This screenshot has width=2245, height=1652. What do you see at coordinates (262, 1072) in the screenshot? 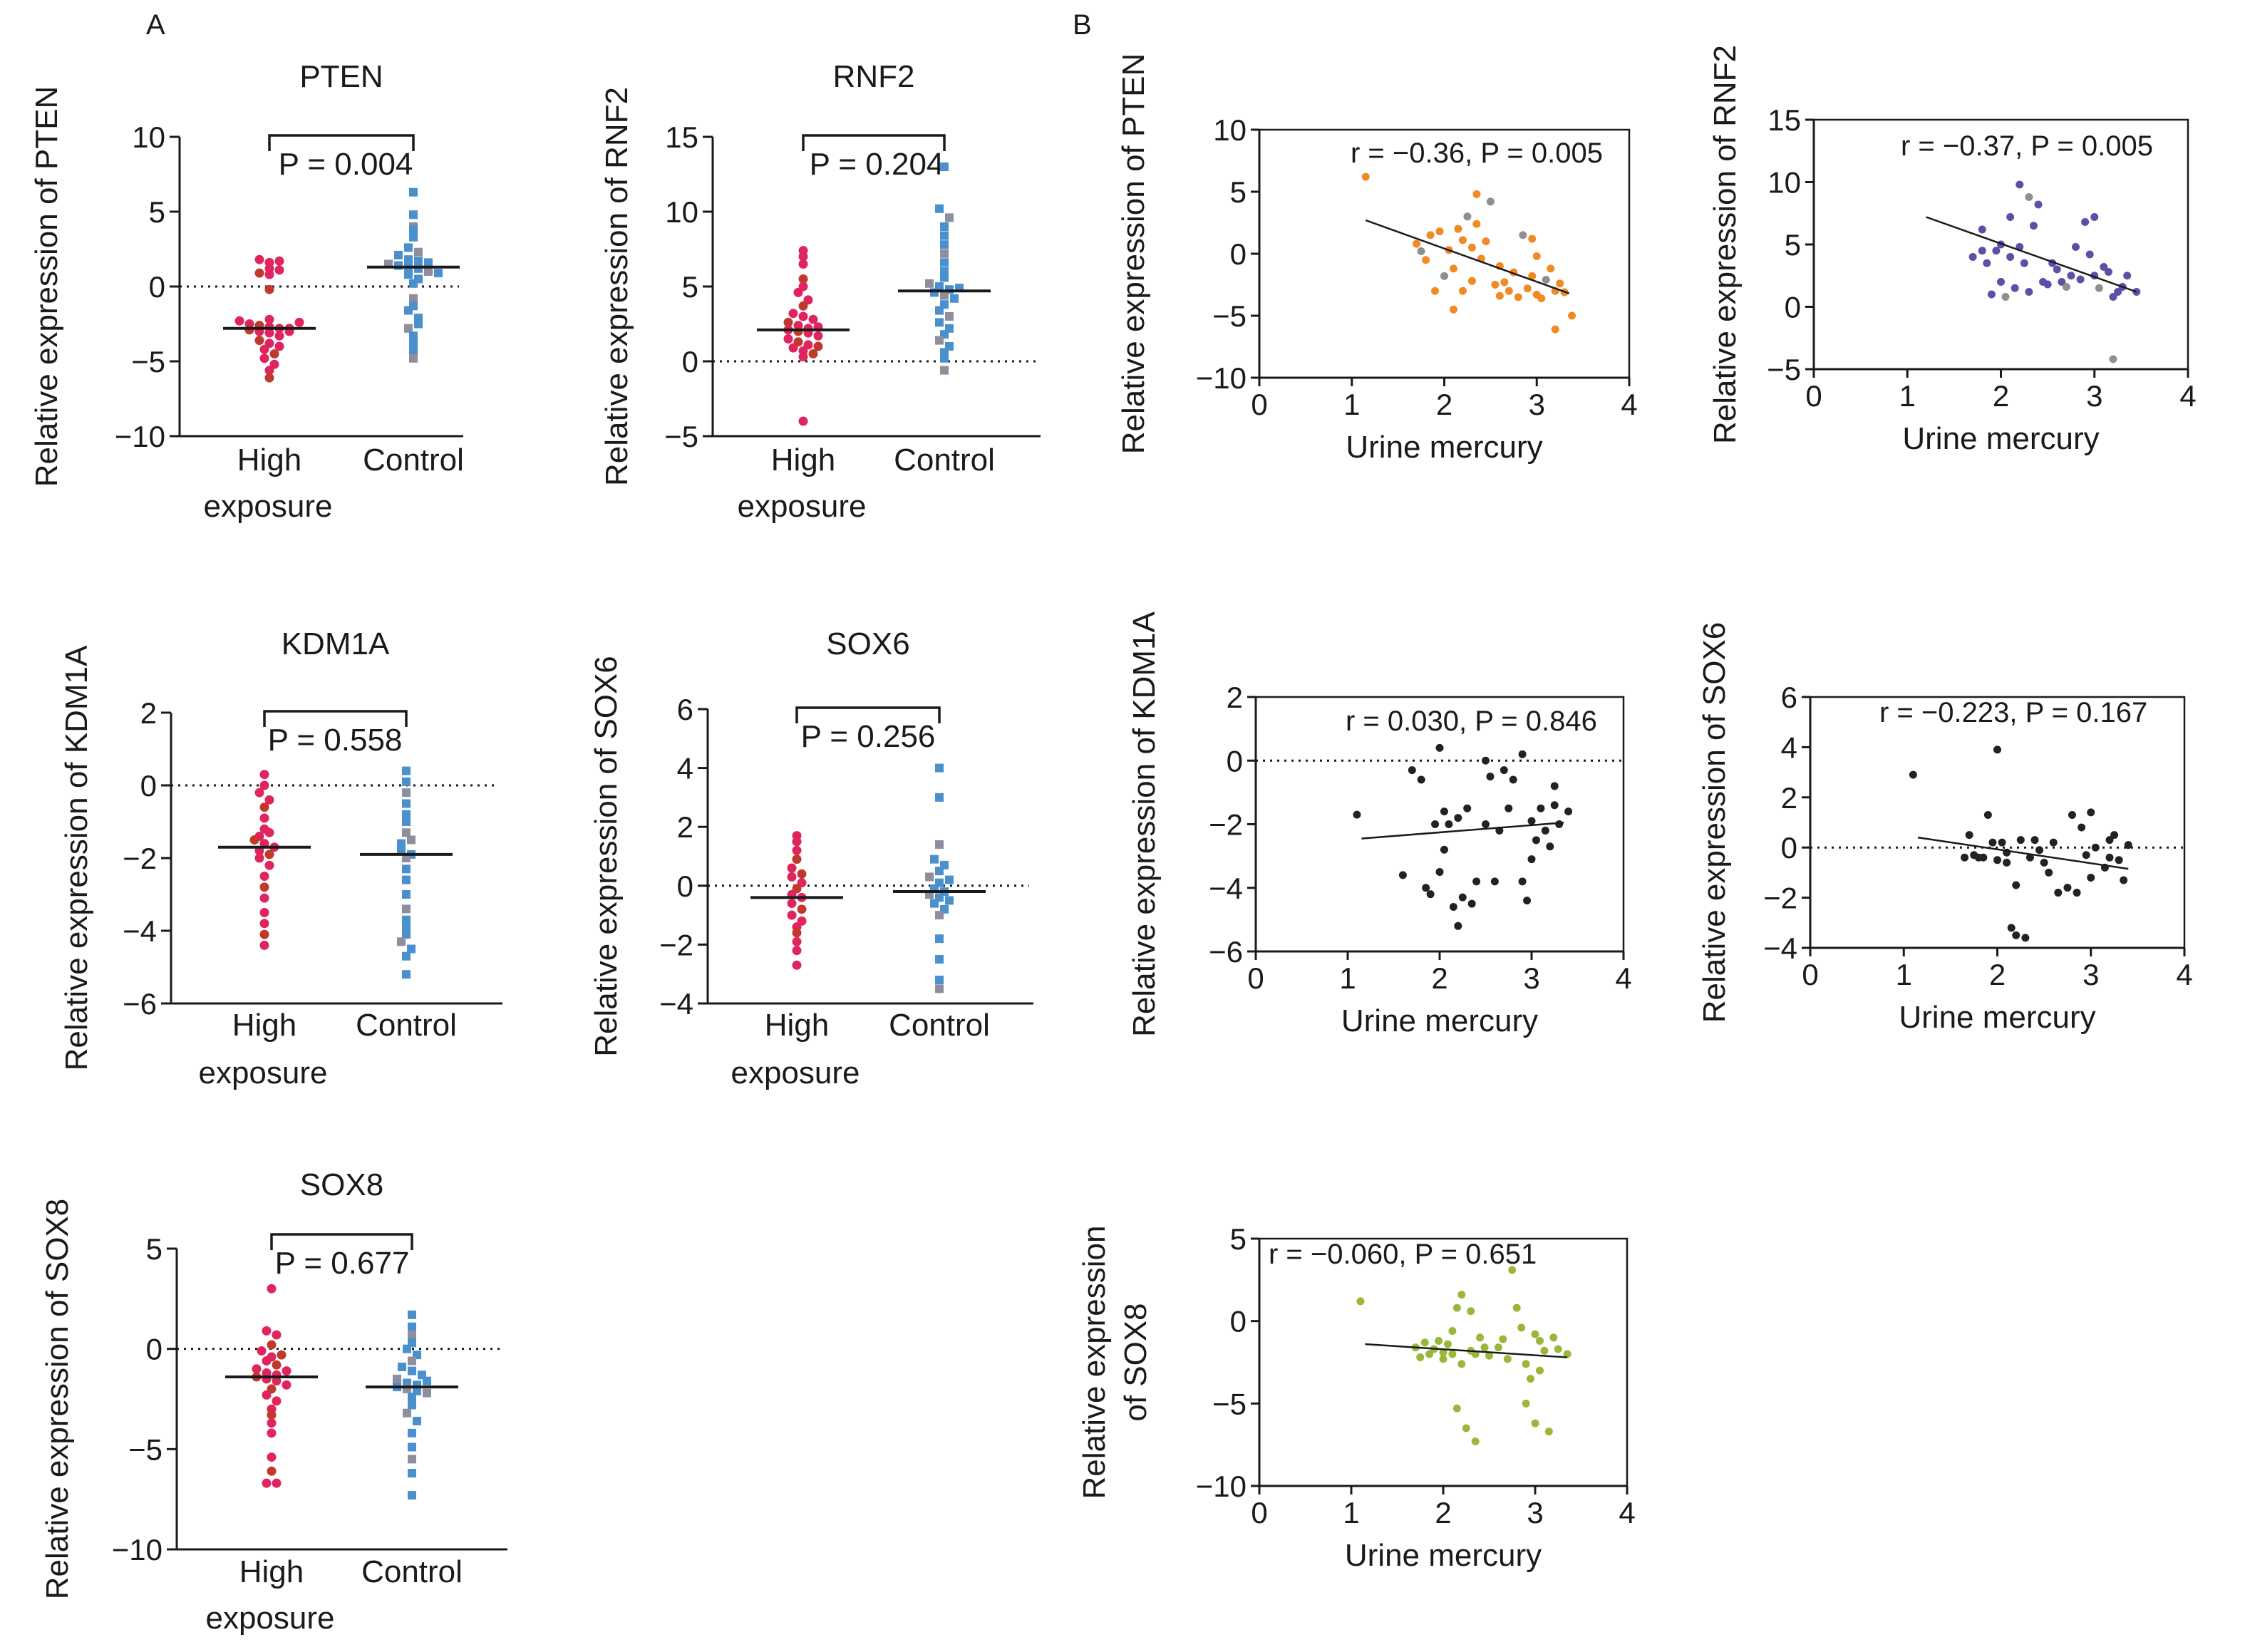
I see `x-category-label-exposure-kdm1a: exposure` at bounding box center [262, 1072].